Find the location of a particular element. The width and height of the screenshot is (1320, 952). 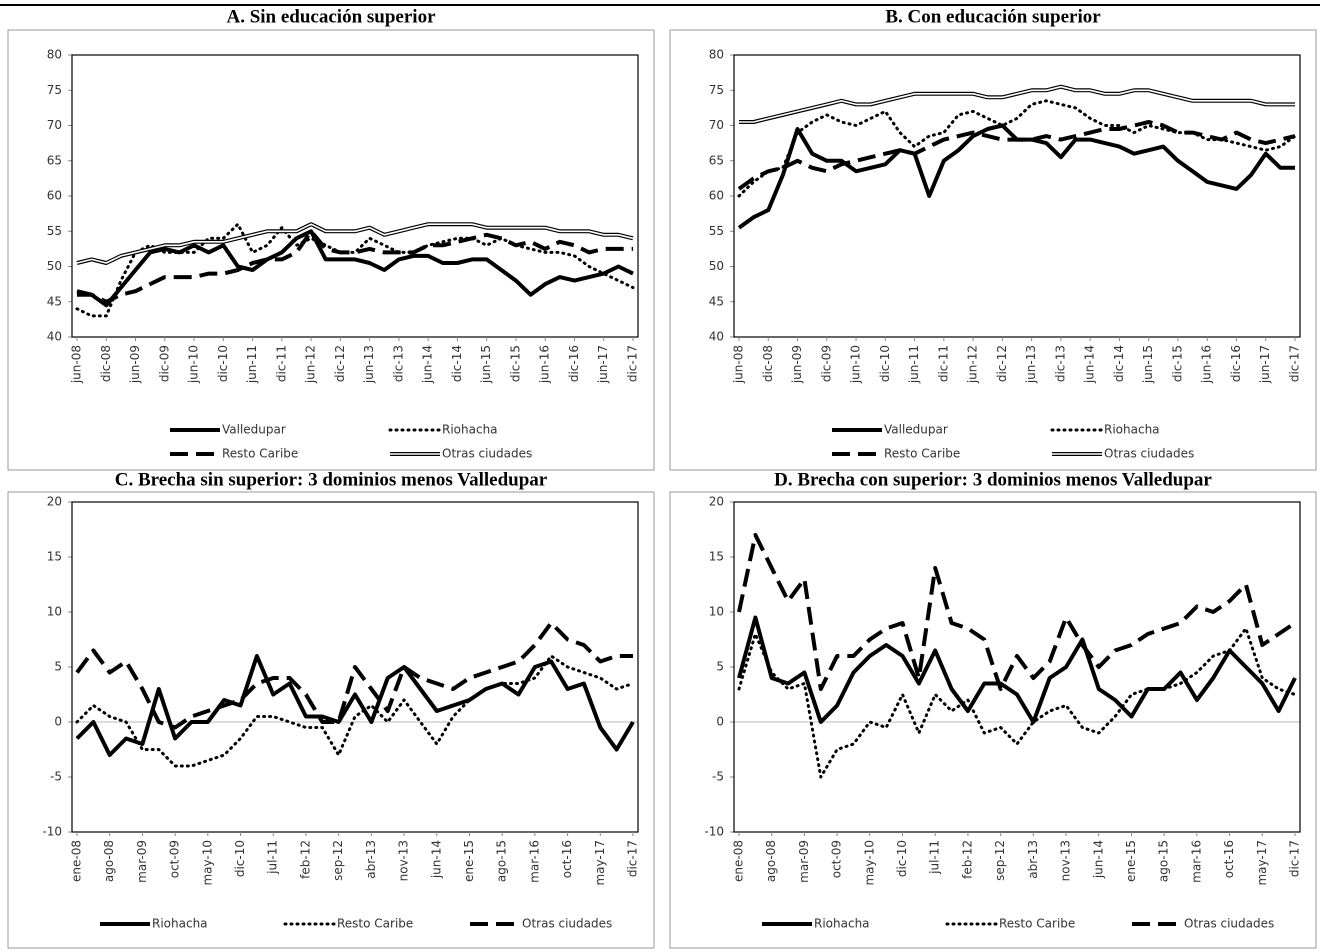

y-tick-label: 15 is located at coordinates (54, 557).